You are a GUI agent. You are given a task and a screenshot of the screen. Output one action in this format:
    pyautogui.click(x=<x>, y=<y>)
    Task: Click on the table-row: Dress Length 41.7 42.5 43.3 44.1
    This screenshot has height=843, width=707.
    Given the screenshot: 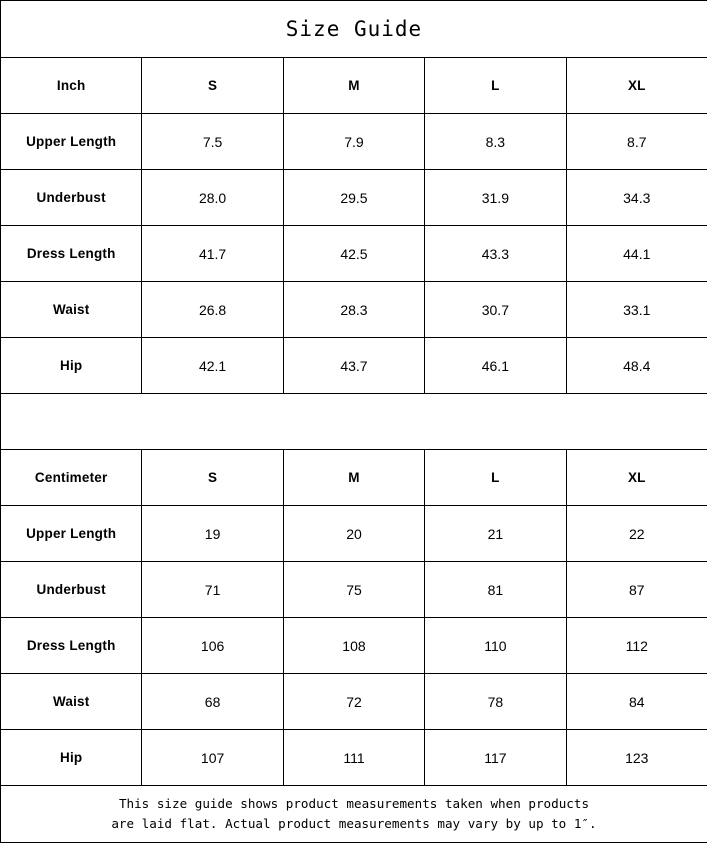 What is the action you would take?
    pyautogui.click(x=354, y=254)
    